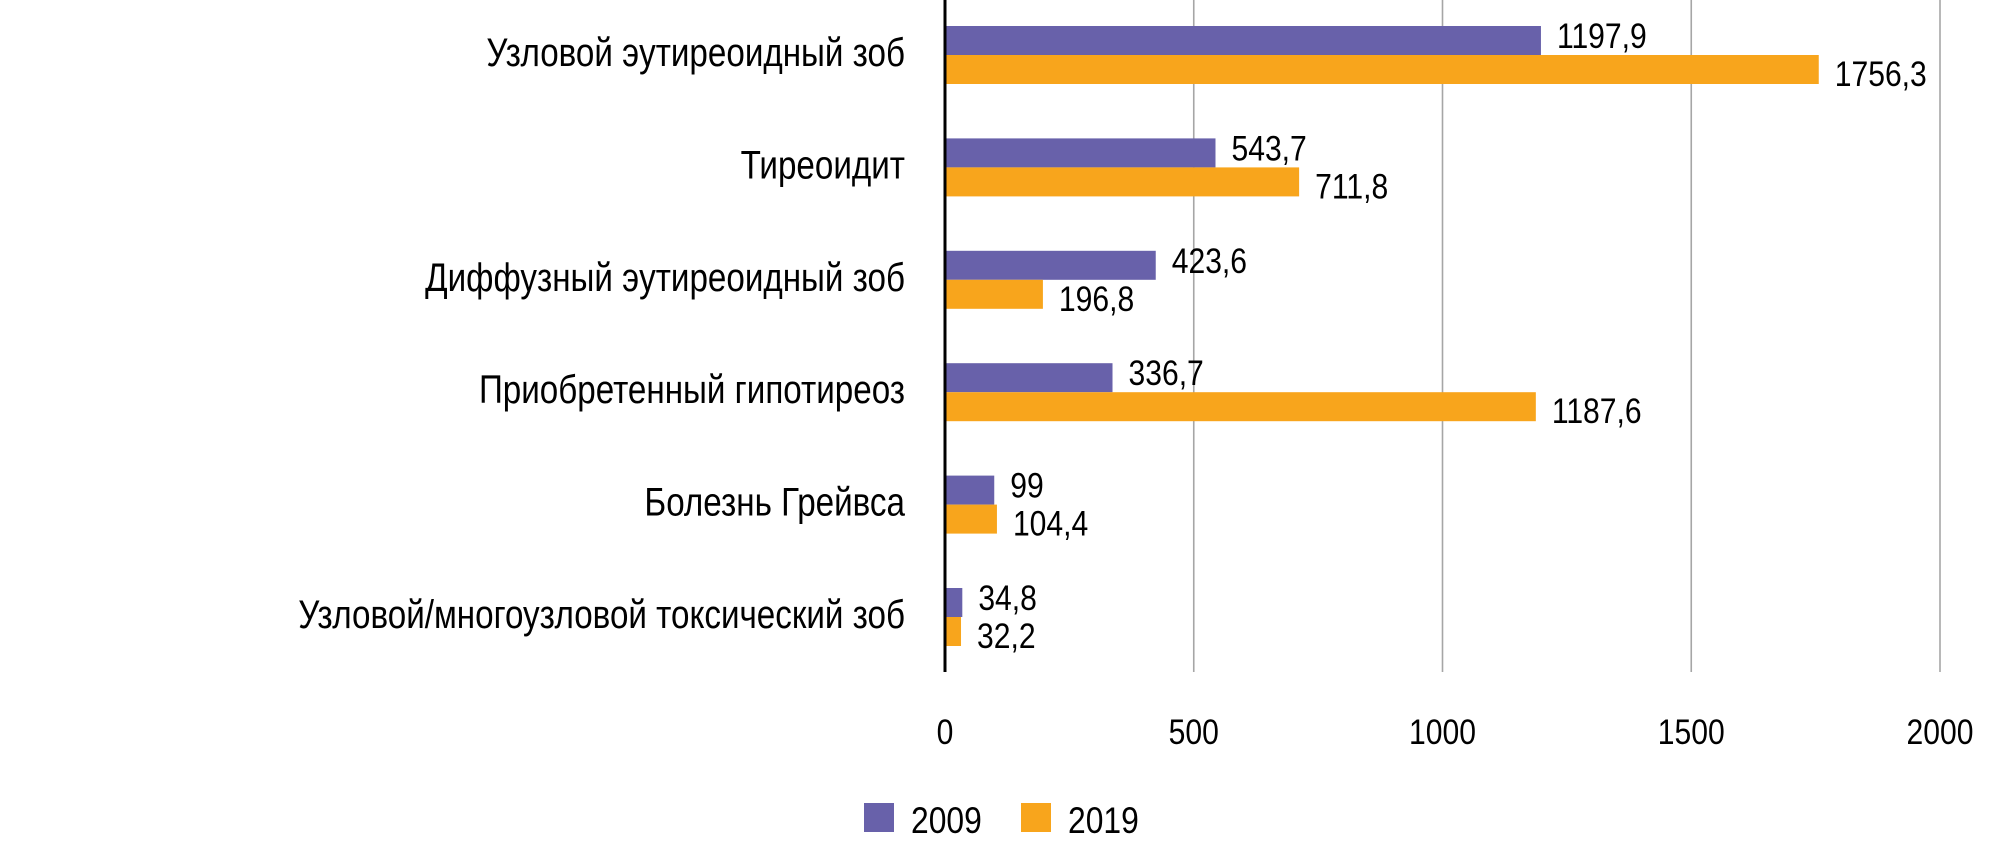 Image resolution: width=2013 pixels, height=852 pixels. What do you see at coordinates (774, 502) in the screenshot?
I see `category-label: Болезнь Грейвса` at bounding box center [774, 502].